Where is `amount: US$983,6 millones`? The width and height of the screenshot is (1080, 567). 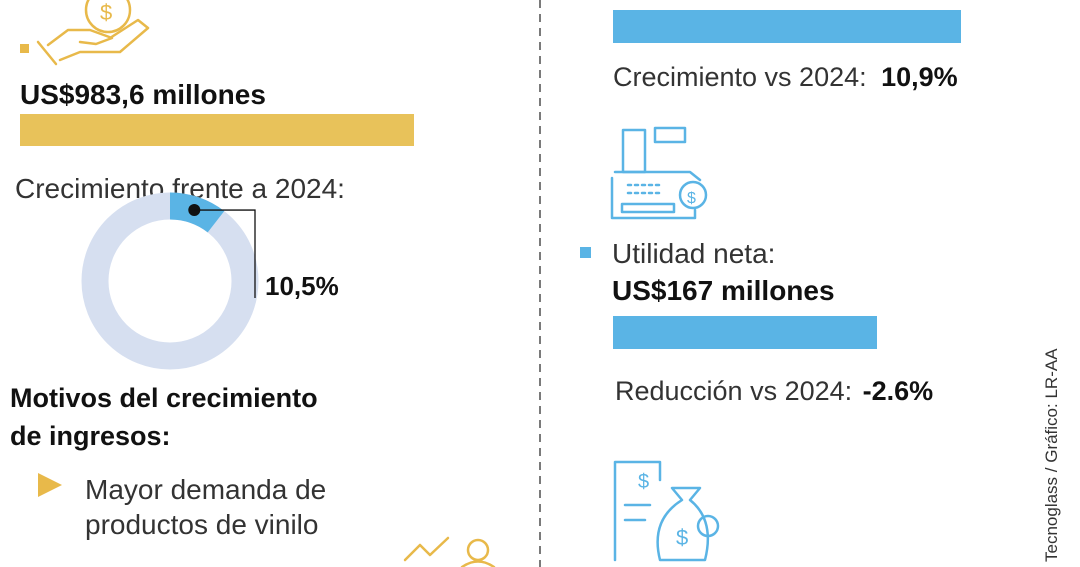
amount: US$983,6 millones is located at coordinates (143, 94).